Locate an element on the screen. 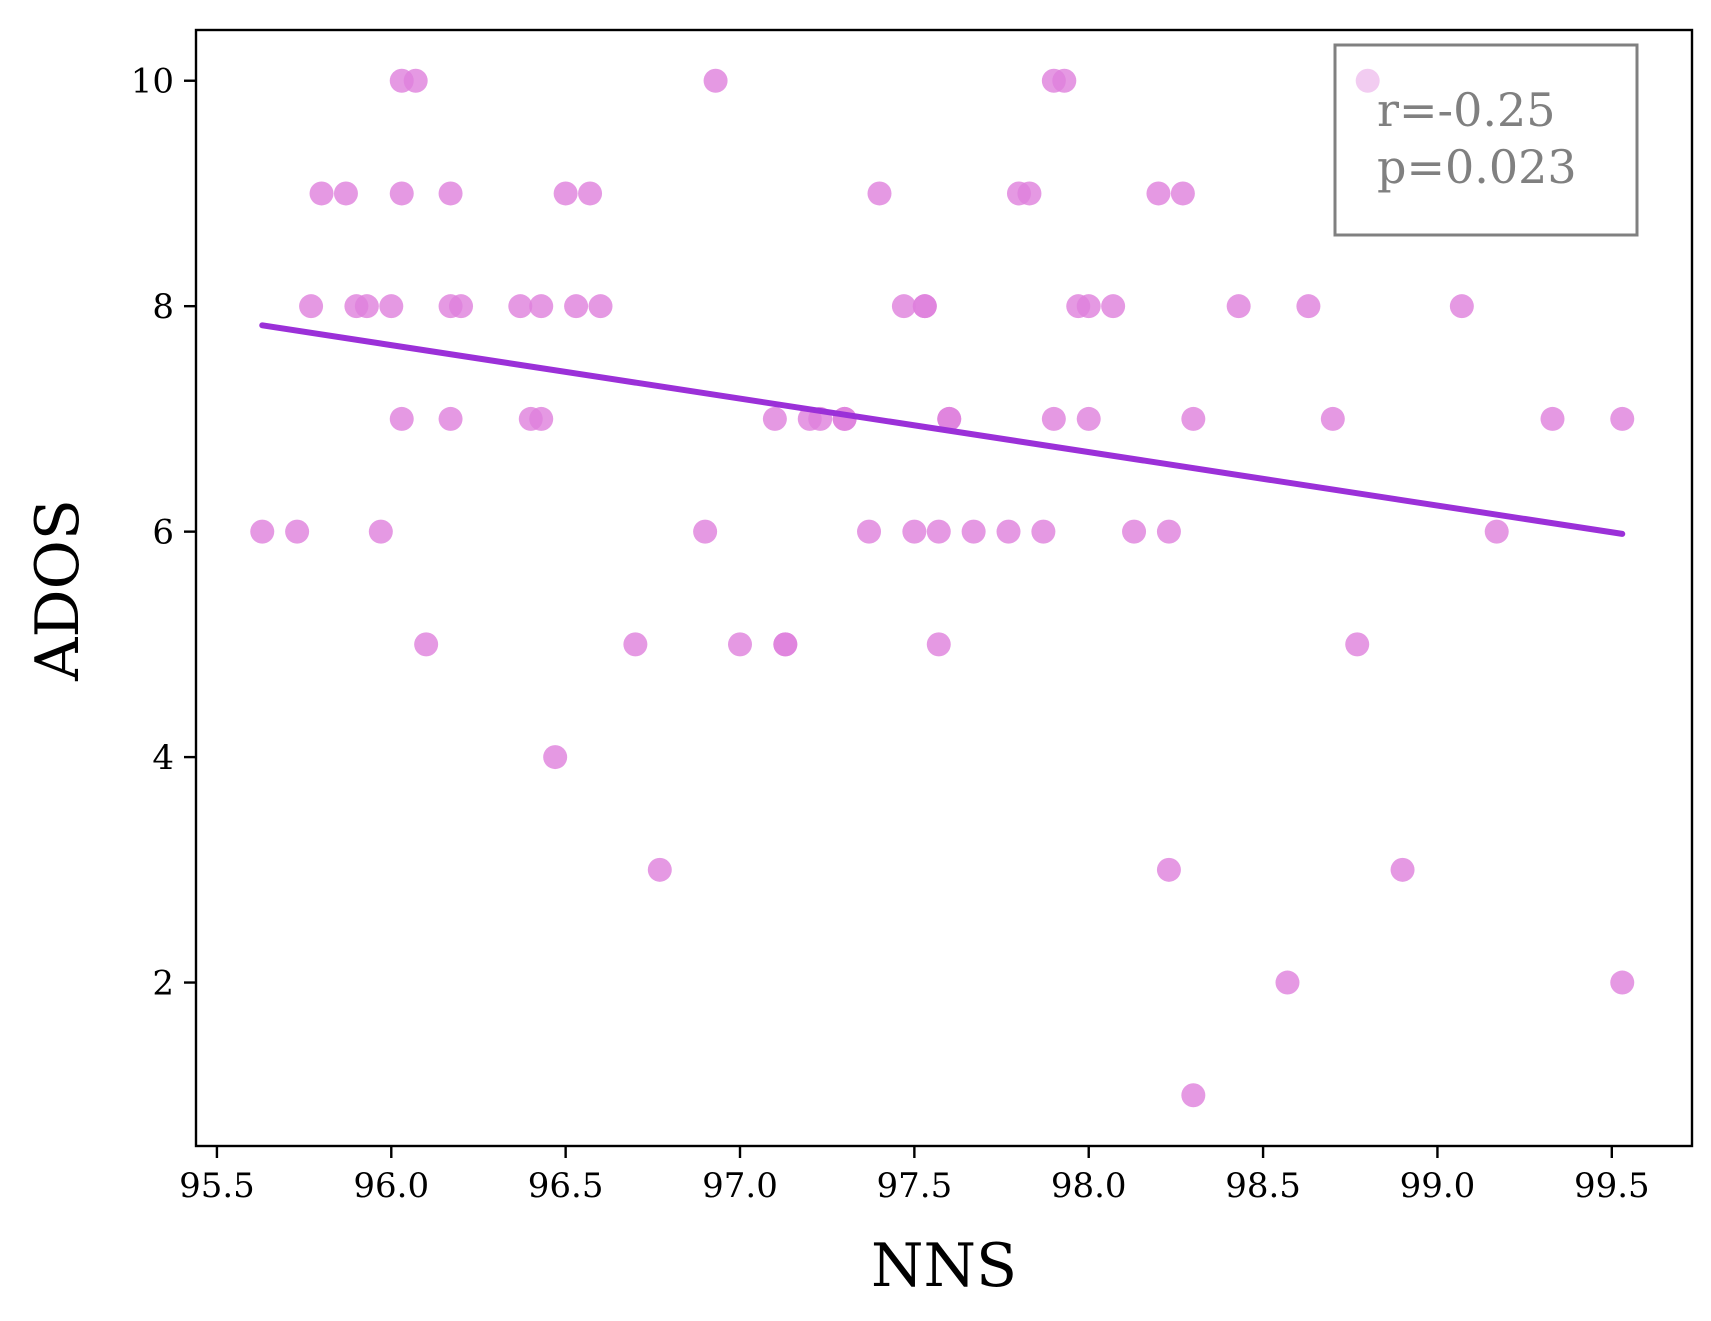 The height and width of the screenshot is (1321, 1711). y-tick-label: 8 is located at coordinates (163, 307).